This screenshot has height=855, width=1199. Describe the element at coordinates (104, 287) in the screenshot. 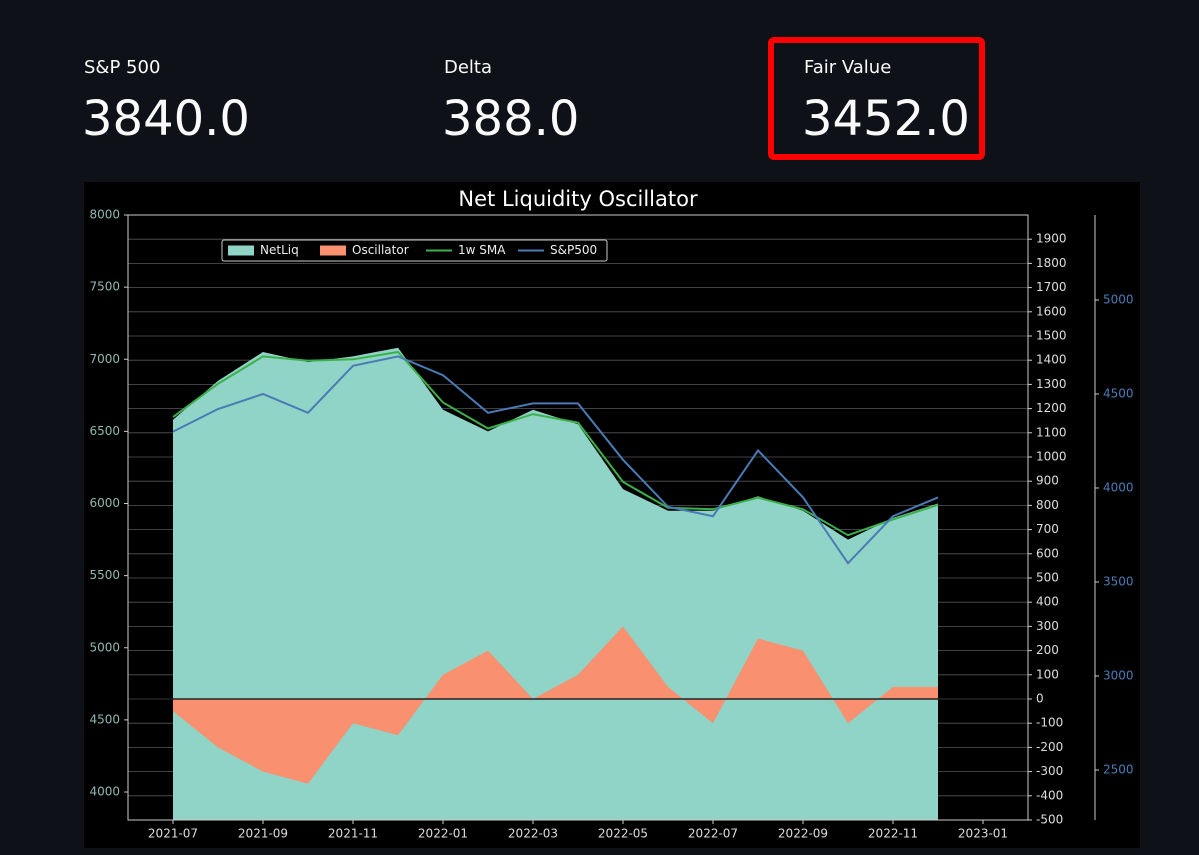

I see `y-tick-label: 7500` at that location.